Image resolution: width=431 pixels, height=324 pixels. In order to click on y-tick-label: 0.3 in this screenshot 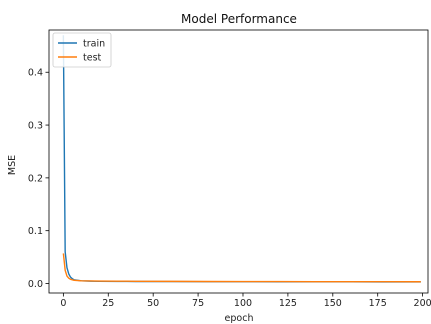, I will do `click(35, 126)`.